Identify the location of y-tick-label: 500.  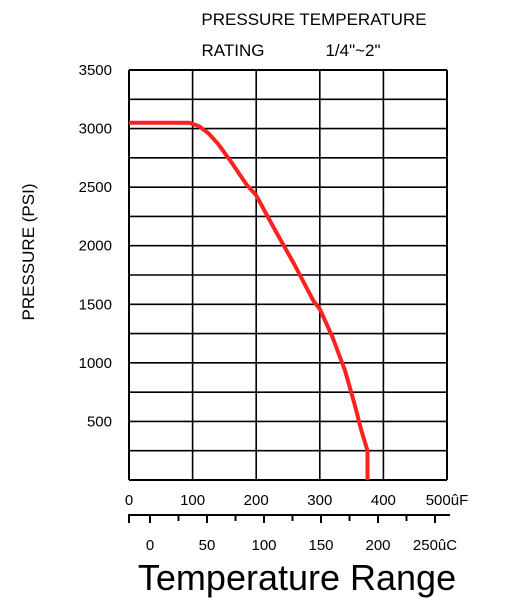
(99, 421).